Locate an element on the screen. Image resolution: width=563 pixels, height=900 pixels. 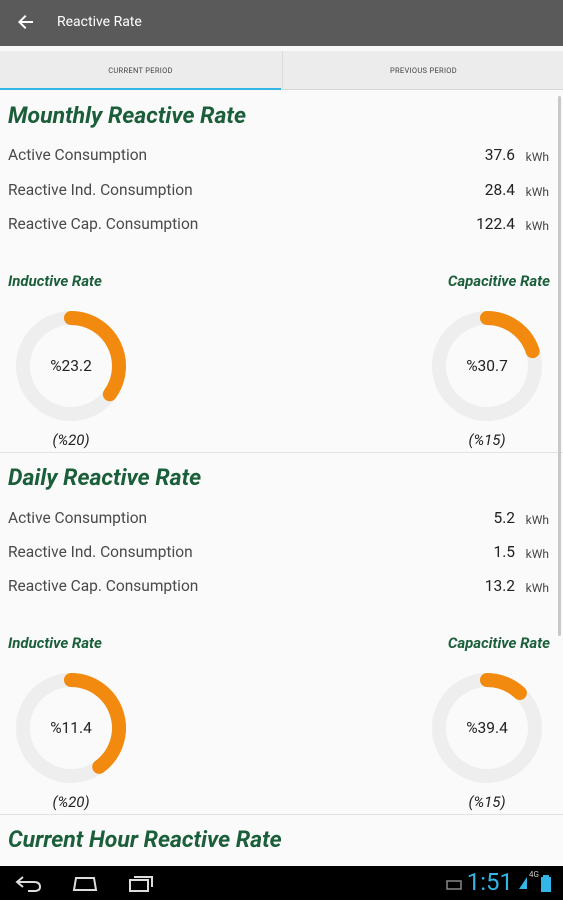
inductive-rate-gauge: %23.2 is located at coordinates (71, 366).